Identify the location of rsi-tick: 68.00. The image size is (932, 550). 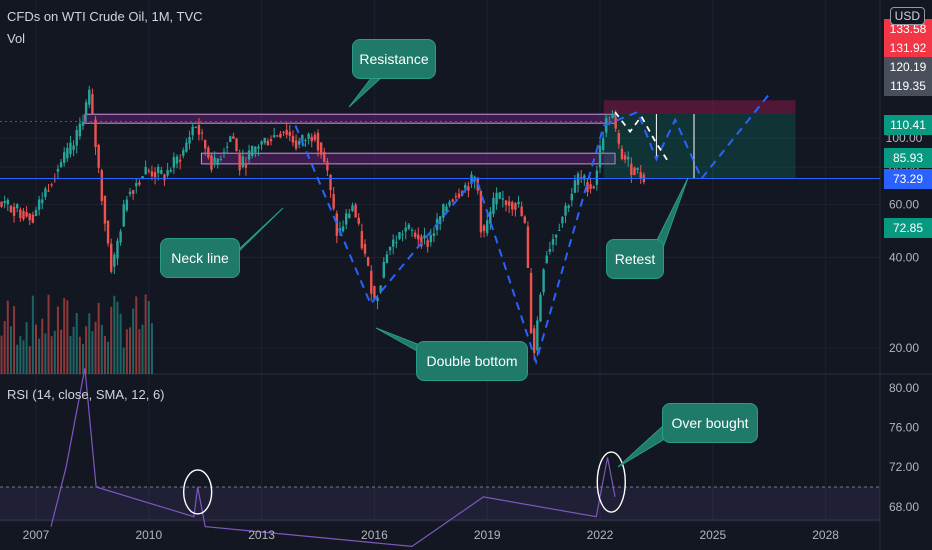
(904, 507).